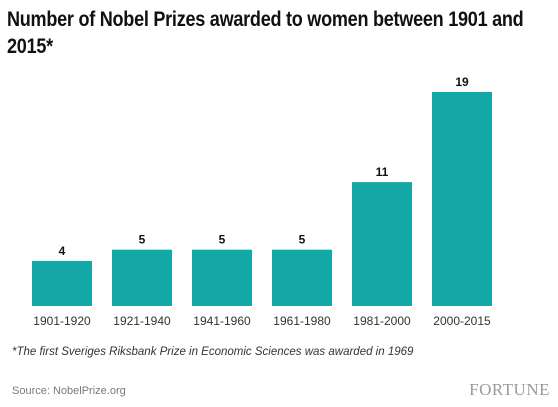 Image resolution: width=558 pixels, height=407 pixels. I want to click on category-label: 1901-1920, so click(62, 321).